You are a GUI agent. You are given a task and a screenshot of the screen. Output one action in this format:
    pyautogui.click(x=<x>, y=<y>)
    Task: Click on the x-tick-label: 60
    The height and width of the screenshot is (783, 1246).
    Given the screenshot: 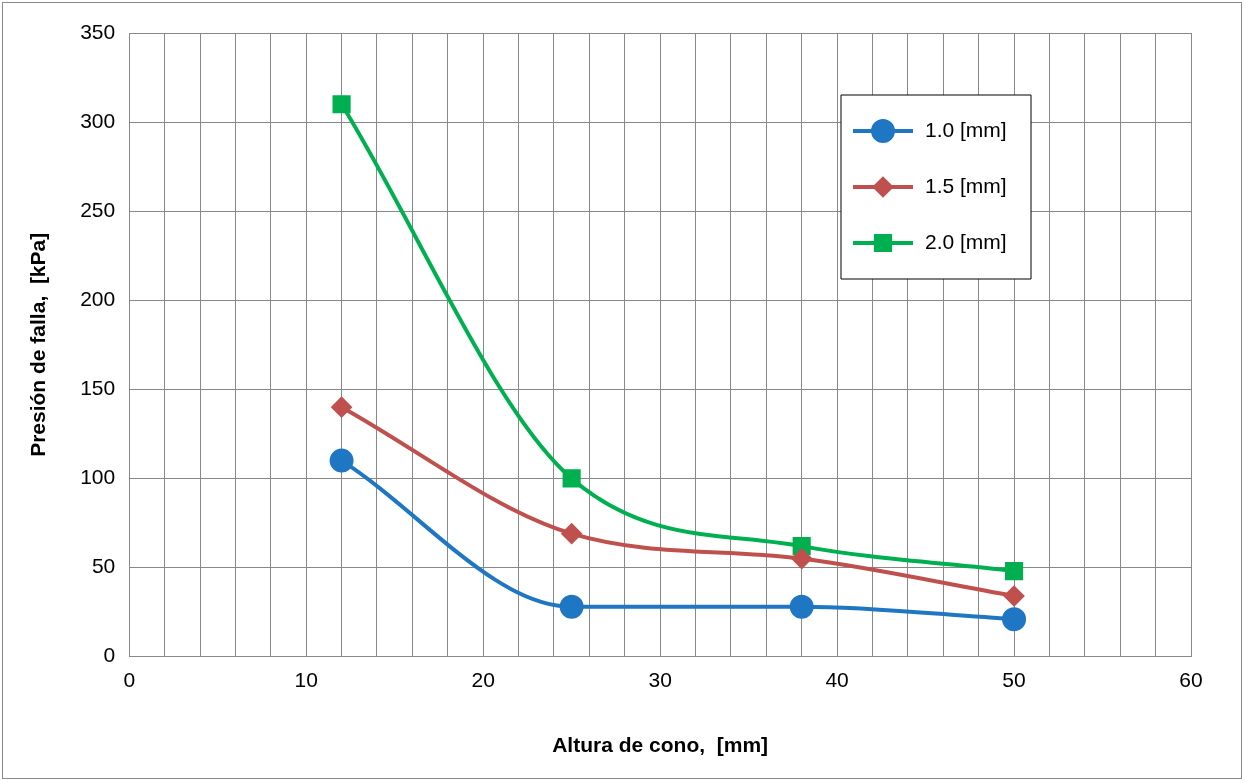 What is the action you would take?
    pyautogui.click(x=1191, y=679)
    